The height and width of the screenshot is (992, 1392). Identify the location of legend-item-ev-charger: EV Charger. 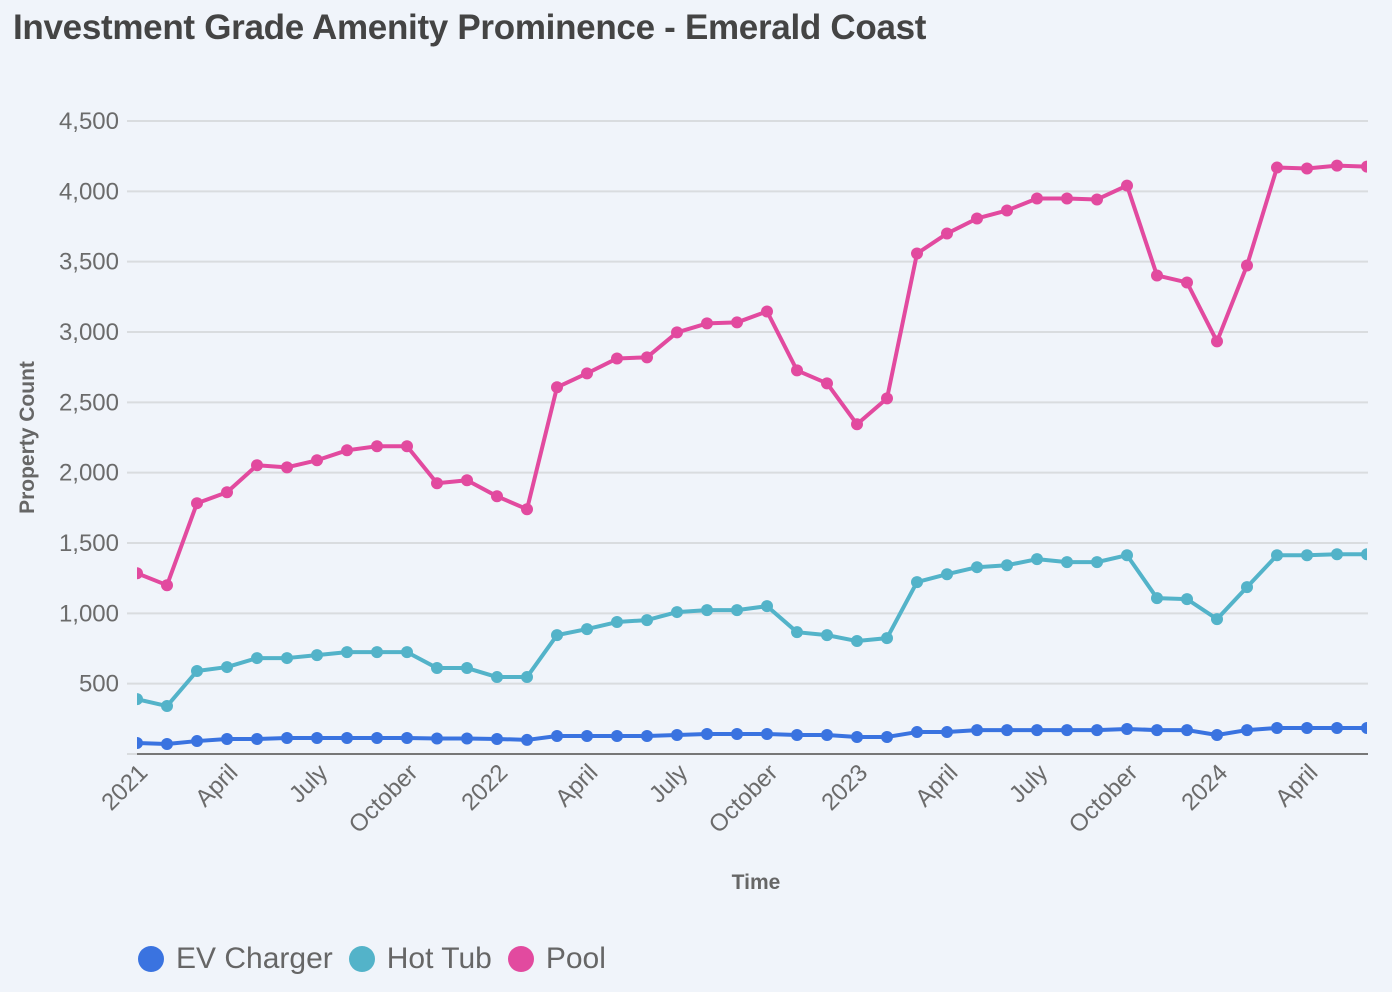
(235, 959).